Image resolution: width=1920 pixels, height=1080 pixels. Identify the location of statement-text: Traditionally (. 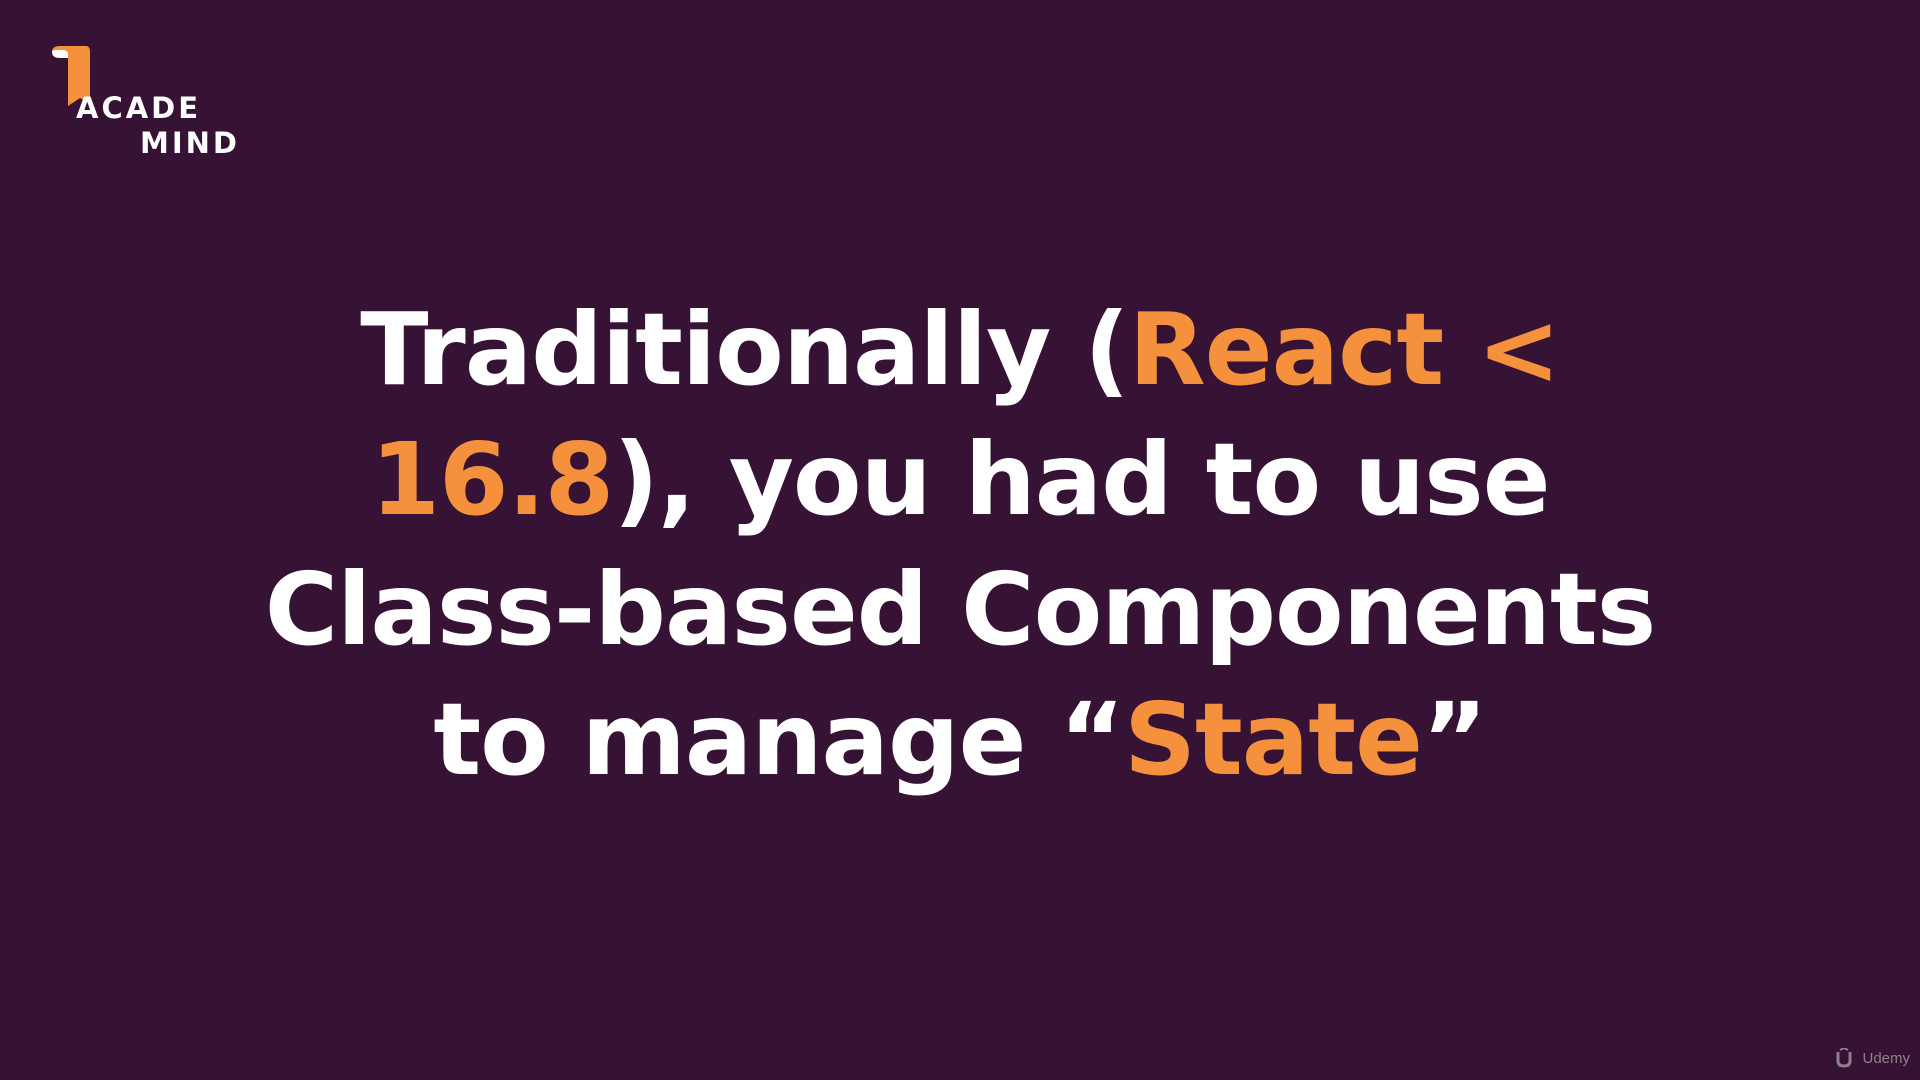
(745, 349).